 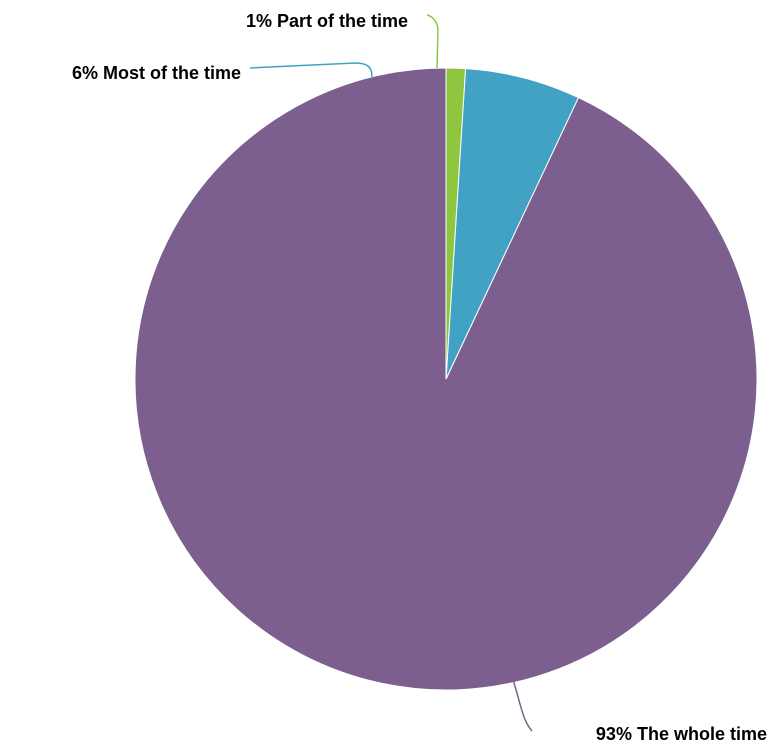 What do you see at coordinates (156, 73) in the screenshot?
I see `data-label-most-of-the-time: 6% Most of the time` at bounding box center [156, 73].